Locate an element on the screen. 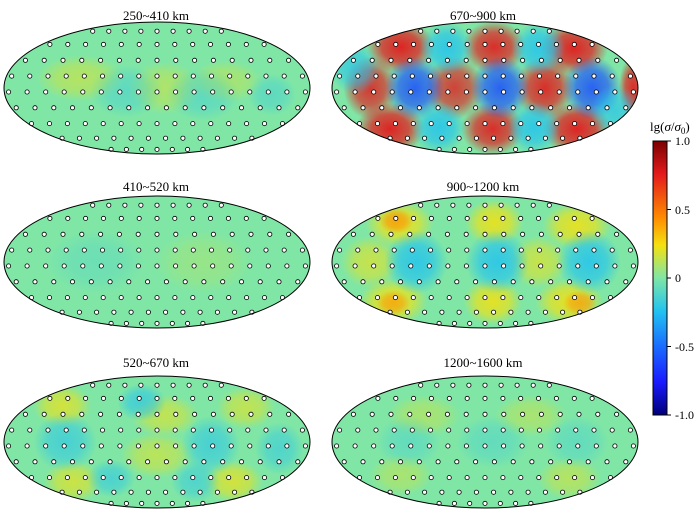 This screenshot has height=527, width=700. colorbar-ticks: 1.0 0.5 0 -0.5 -1.0 is located at coordinates (680, 278).